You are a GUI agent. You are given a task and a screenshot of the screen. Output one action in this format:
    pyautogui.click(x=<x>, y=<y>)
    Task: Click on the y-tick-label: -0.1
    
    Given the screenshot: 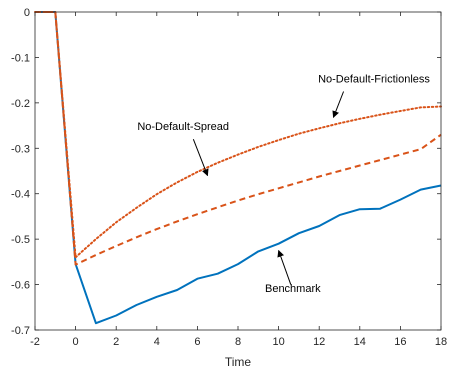 What is the action you would take?
    pyautogui.click(x=20, y=58)
    